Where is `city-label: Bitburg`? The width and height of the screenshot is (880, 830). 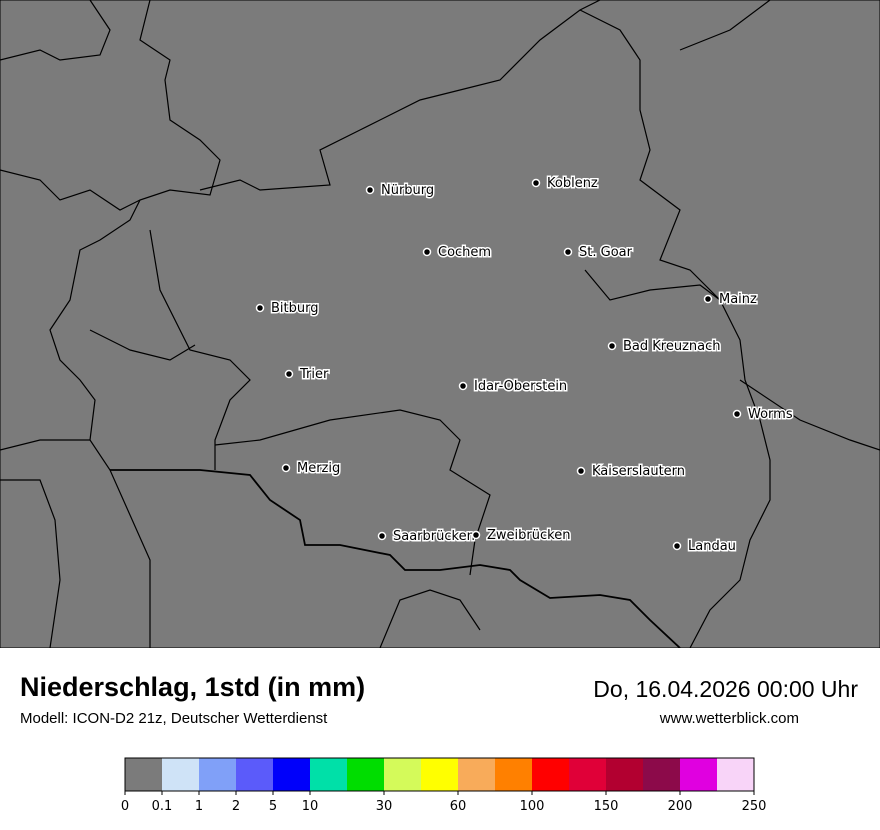
city-label: Bitburg is located at coordinates (295, 308).